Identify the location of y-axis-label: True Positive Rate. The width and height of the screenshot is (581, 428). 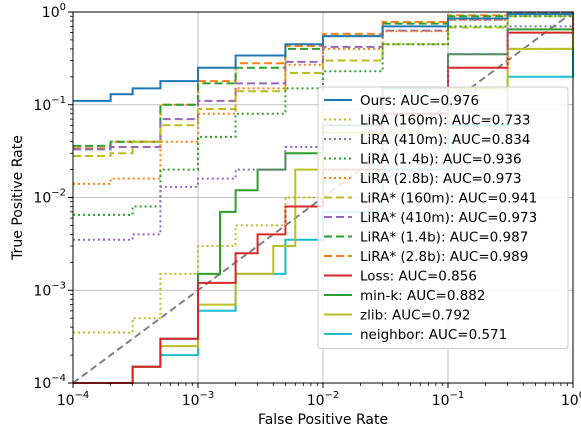
(18, 198).